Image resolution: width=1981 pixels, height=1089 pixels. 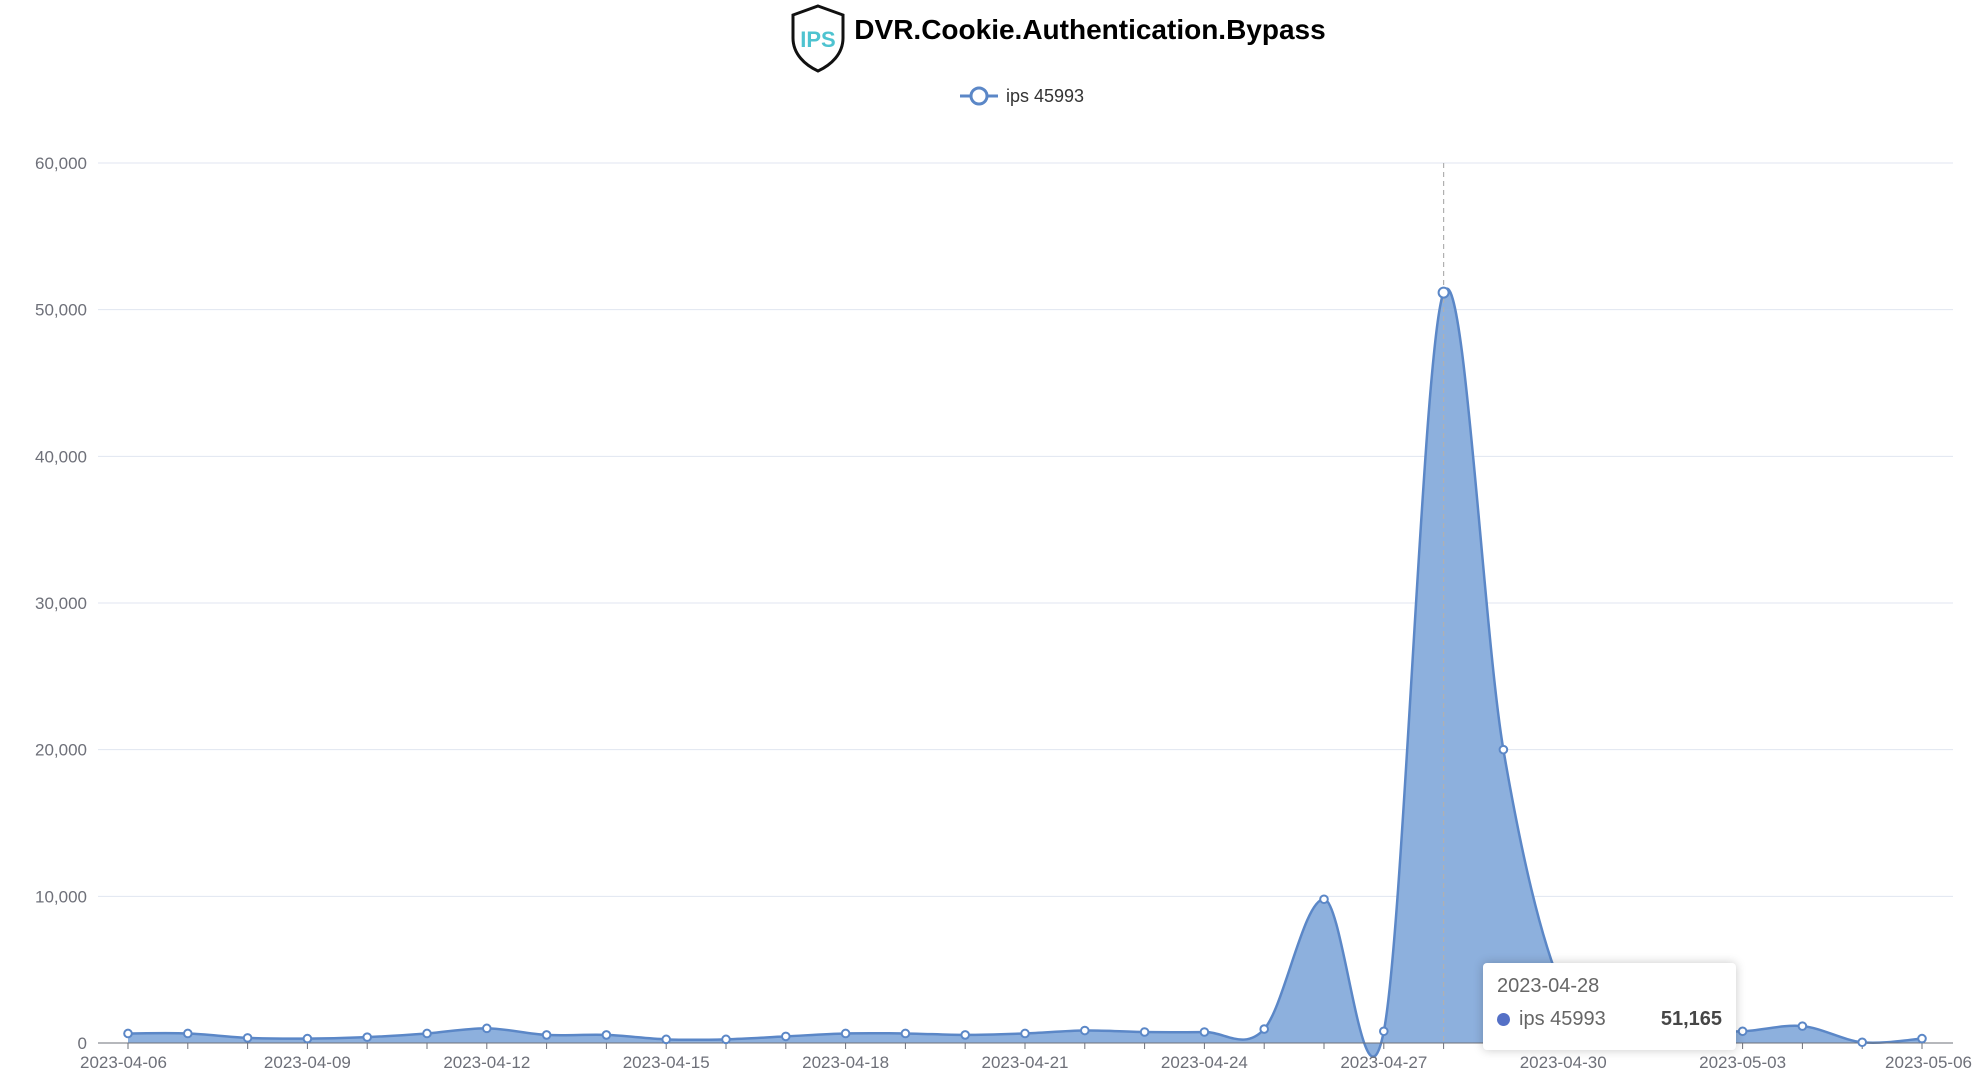 I want to click on x-tick-label: 2023-04-21, so click(x=1025, y=1062).